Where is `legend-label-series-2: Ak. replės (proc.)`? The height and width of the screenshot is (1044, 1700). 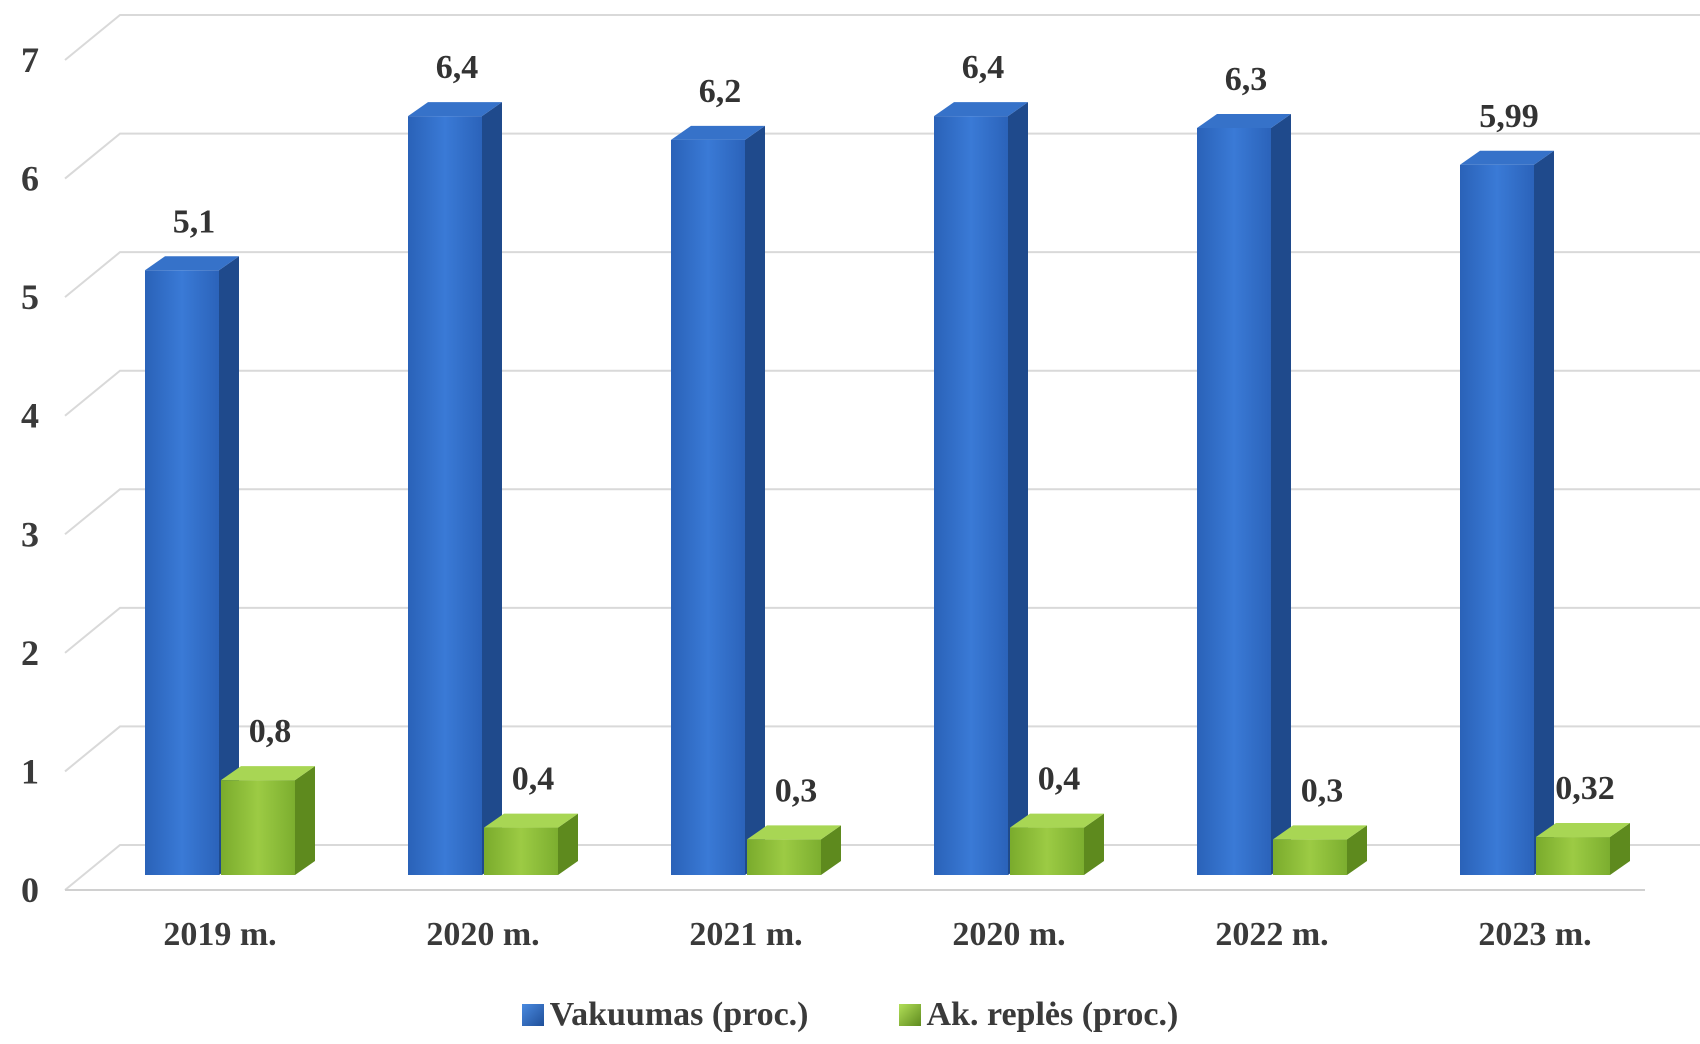 legend-label-series-2: Ak. replės (proc.) is located at coordinates (1052, 1014).